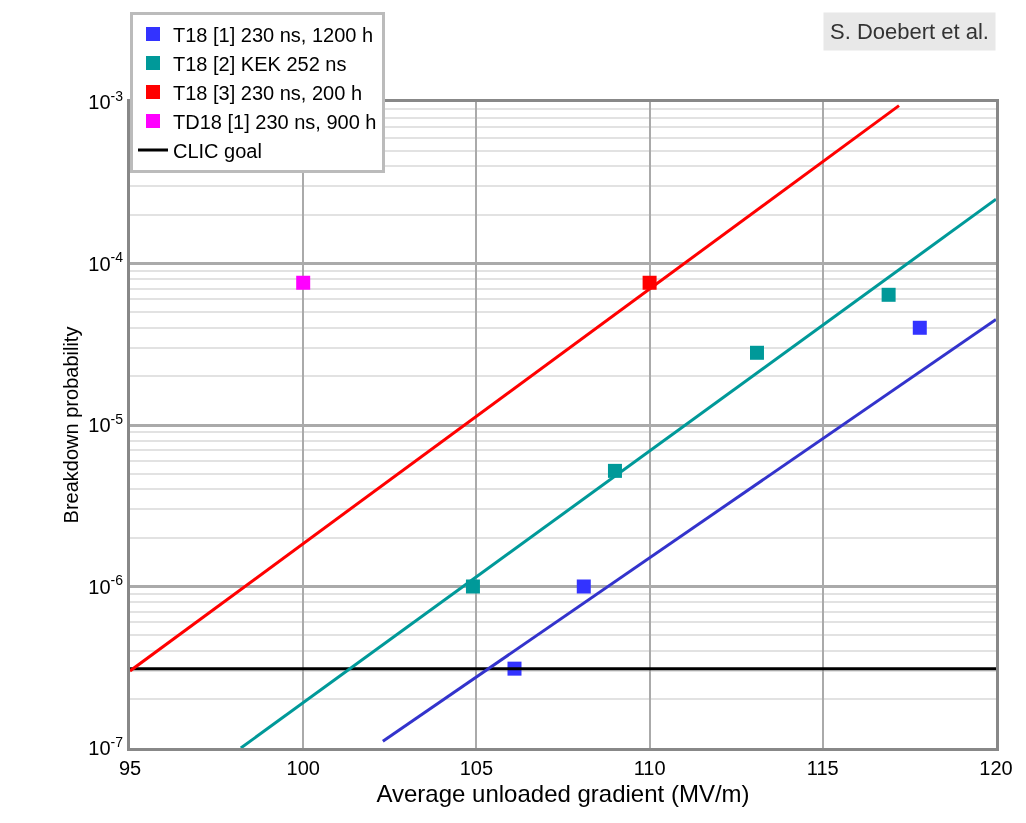 The image size is (1026, 823). Describe the element at coordinates (130, 768) in the screenshot. I see `x-tick-label: 95` at that location.